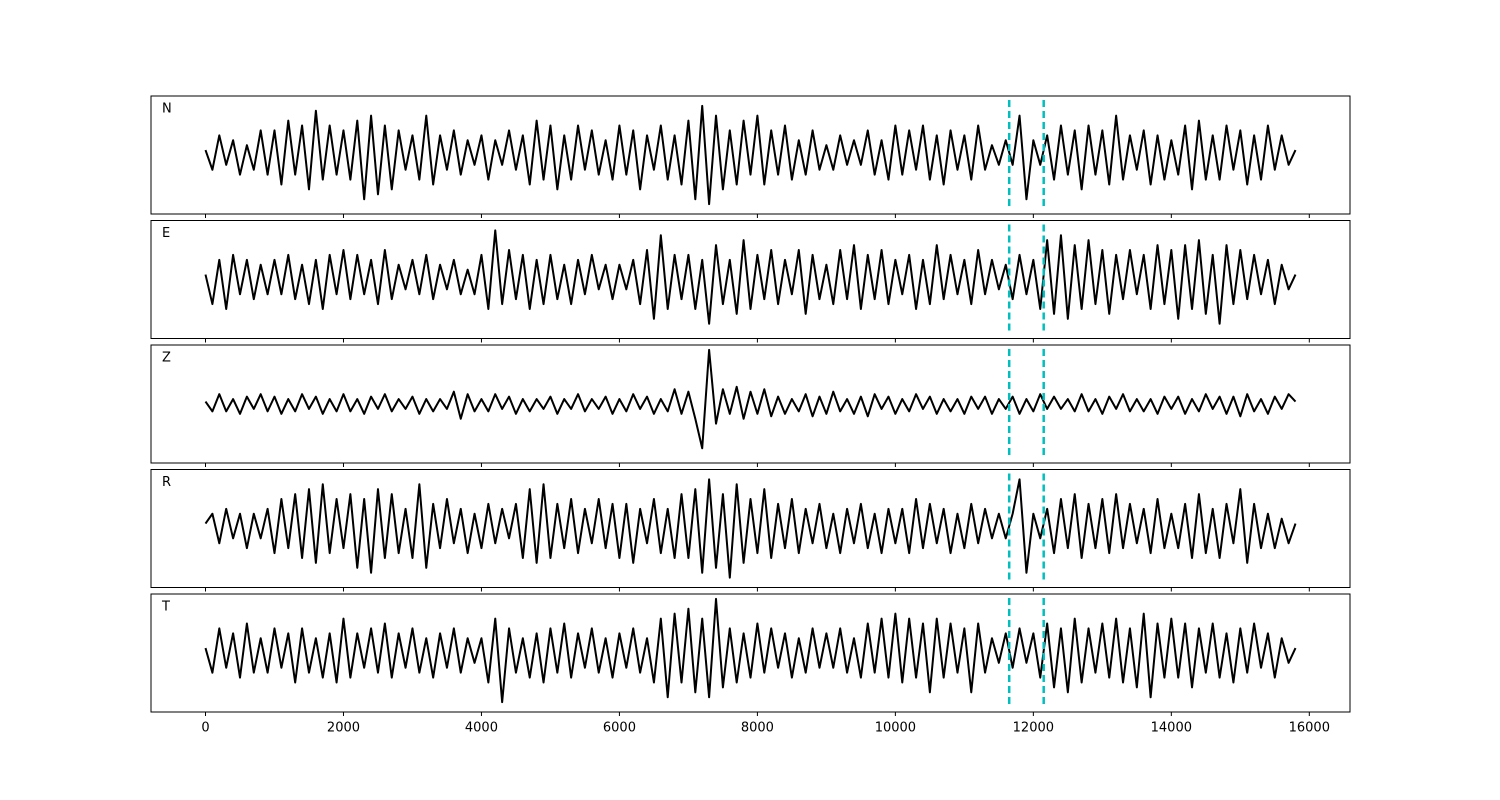 The image size is (1500, 800). Describe the element at coordinates (481, 728) in the screenshot. I see `x-tick-label: 4000` at that location.